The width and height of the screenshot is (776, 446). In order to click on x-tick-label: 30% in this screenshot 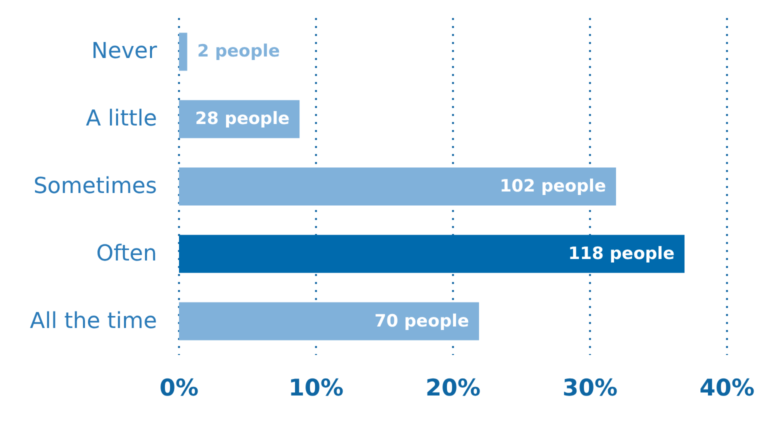, I will do `click(590, 389)`.